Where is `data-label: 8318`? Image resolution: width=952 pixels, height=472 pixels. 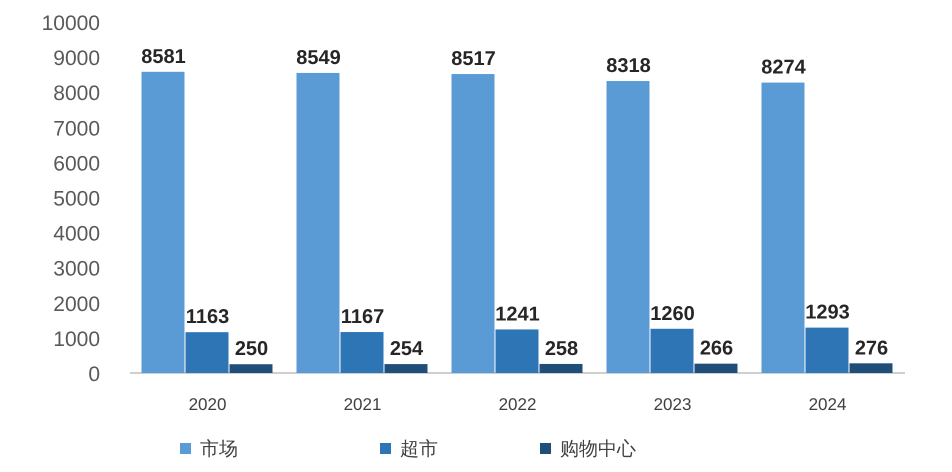 data-label: 8318 is located at coordinates (628, 66).